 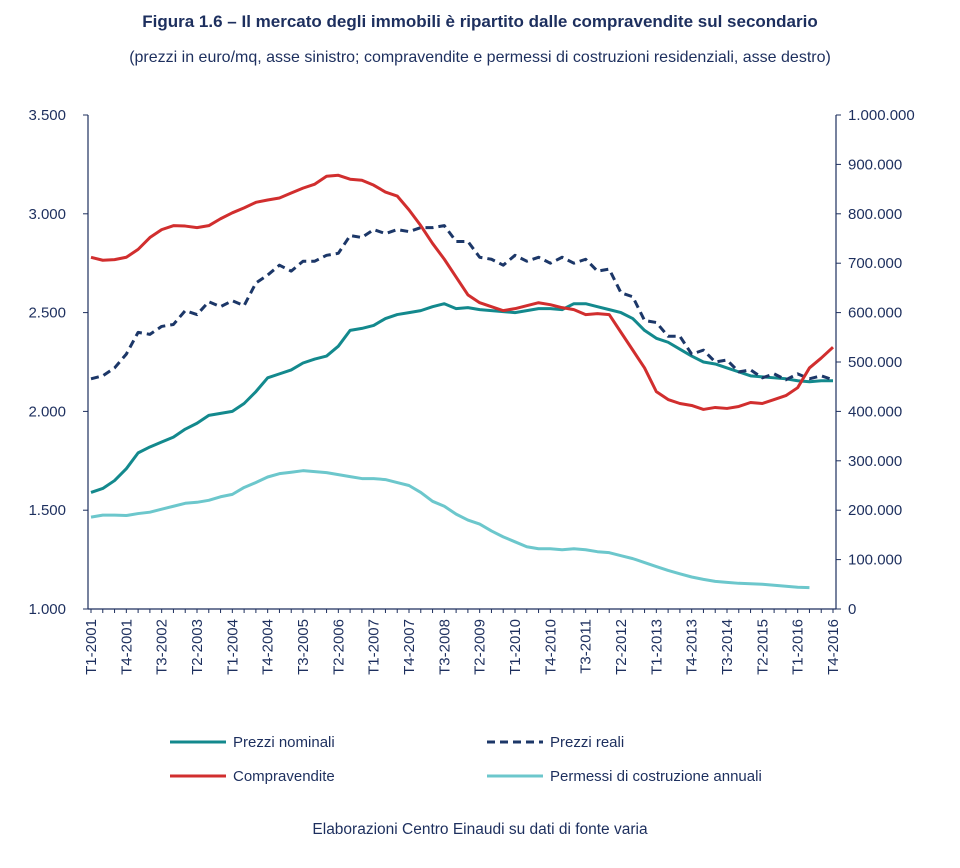 I want to click on x-tick-label: T4-2016, so click(x=833, y=647).